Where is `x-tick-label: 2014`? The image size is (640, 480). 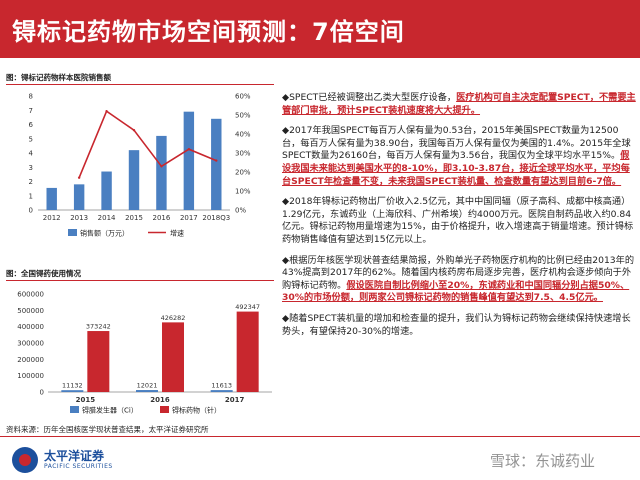 x-tick-label: 2014 is located at coordinates (107, 218).